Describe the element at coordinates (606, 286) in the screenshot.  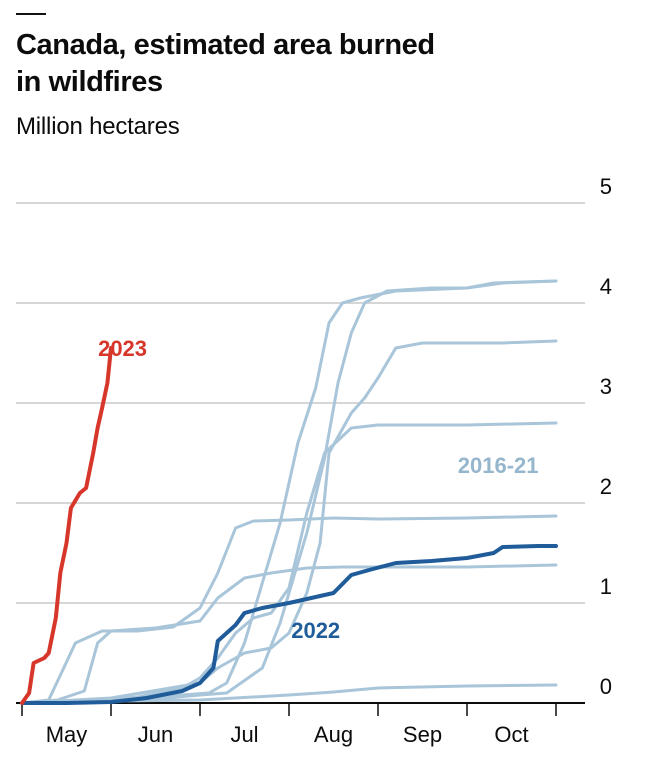
I see `y-tick-label: 4` at that location.